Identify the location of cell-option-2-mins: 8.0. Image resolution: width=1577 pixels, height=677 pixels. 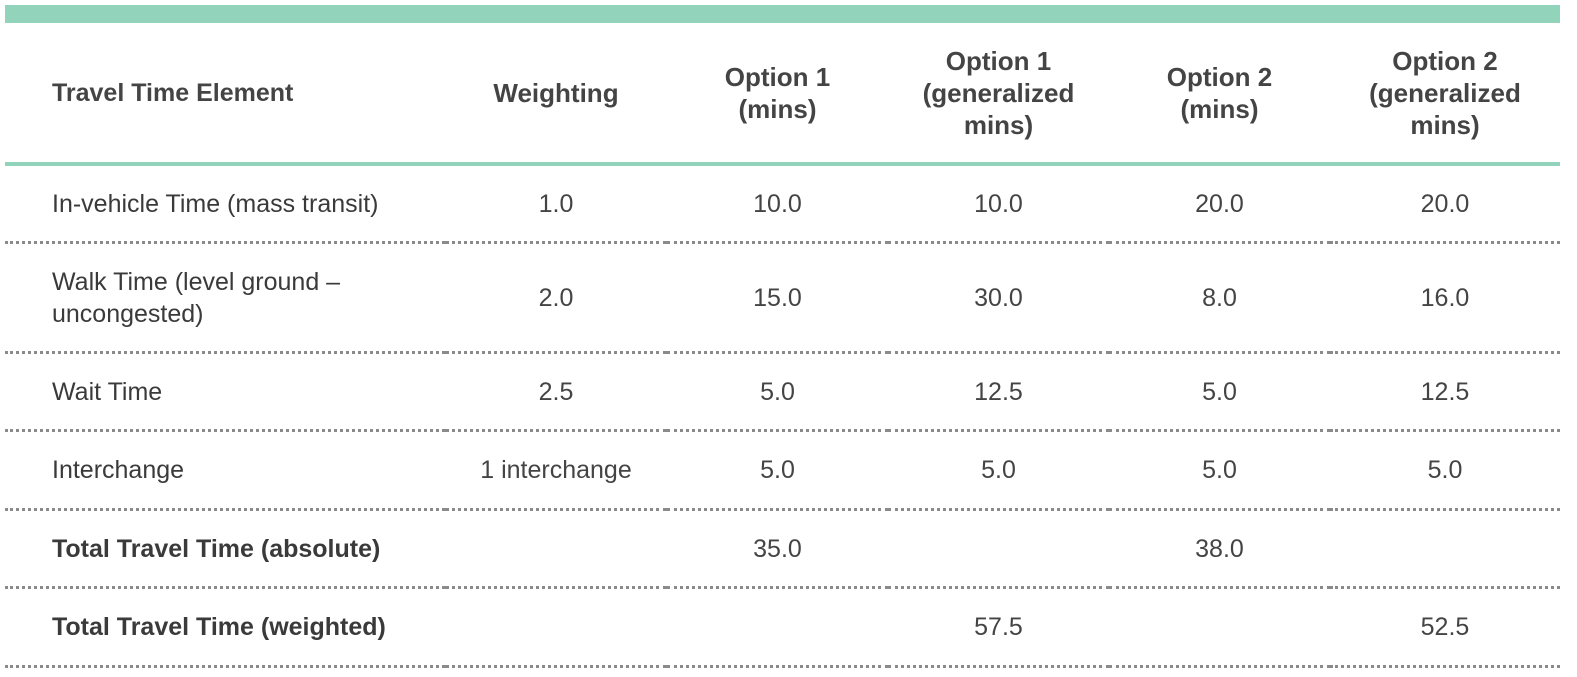
(1219, 298).